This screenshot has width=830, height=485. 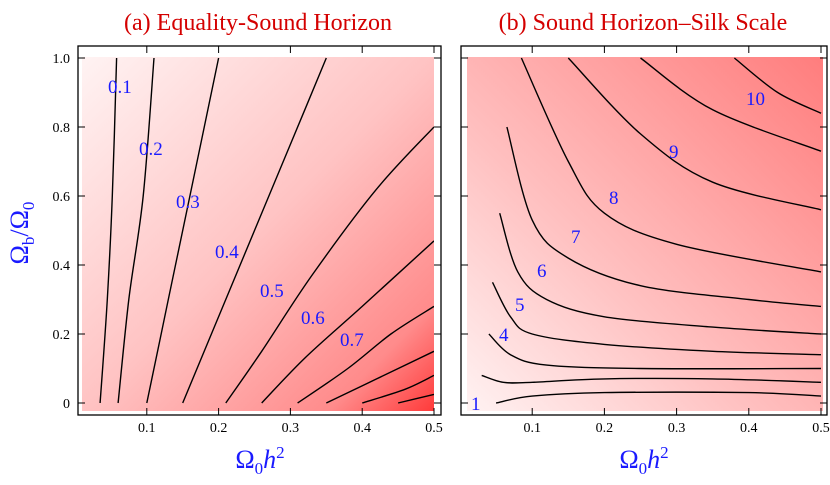 What do you see at coordinates (258, 23) in the screenshot?
I see `panel-a-title: (a) Equality-Sound Horizon` at bounding box center [258, 23].